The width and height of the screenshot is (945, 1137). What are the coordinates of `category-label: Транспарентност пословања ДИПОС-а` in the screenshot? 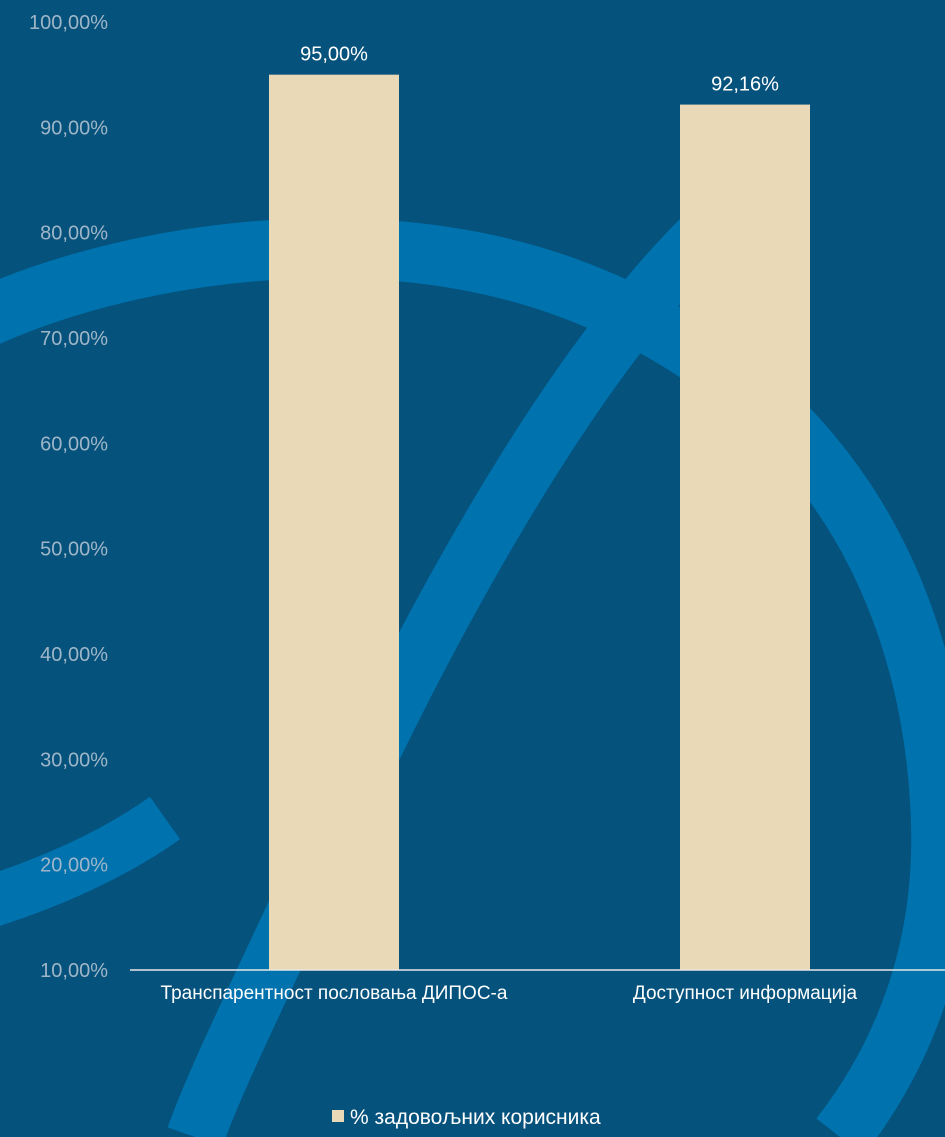 It's located at (334, 993).